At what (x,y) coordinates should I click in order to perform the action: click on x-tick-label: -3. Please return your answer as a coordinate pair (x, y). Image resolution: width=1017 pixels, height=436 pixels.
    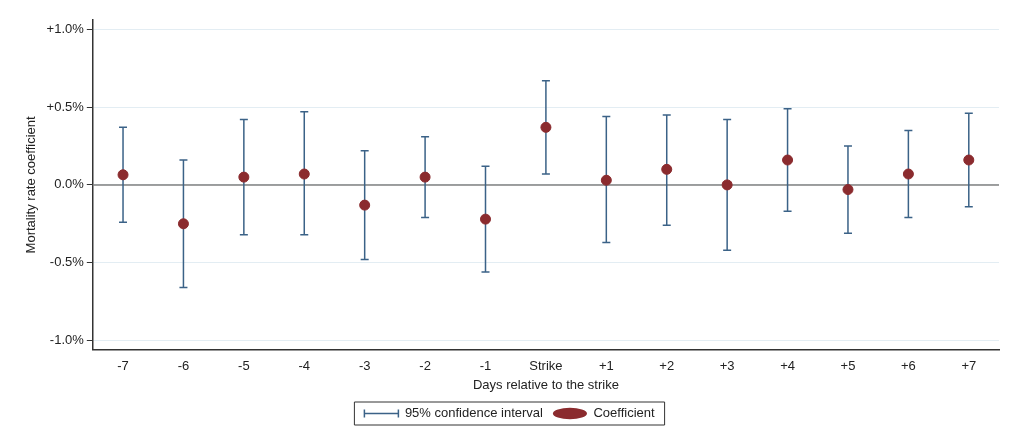
    Looking at the image, I should click on (364, 366).